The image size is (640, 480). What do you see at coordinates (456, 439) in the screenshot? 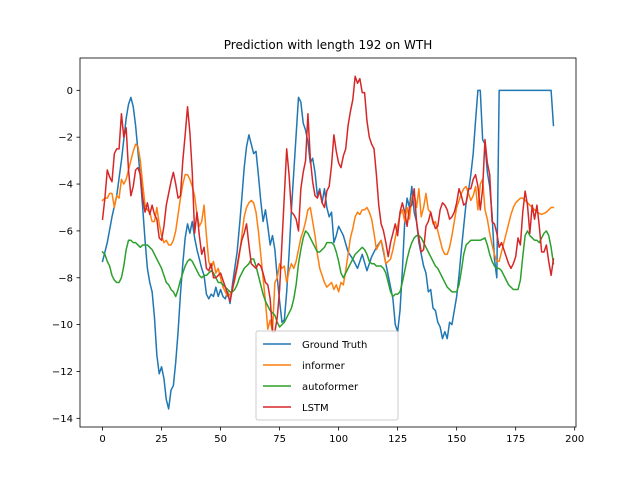
I see `x-tick-label: 150` at bounding box center [456, 439].